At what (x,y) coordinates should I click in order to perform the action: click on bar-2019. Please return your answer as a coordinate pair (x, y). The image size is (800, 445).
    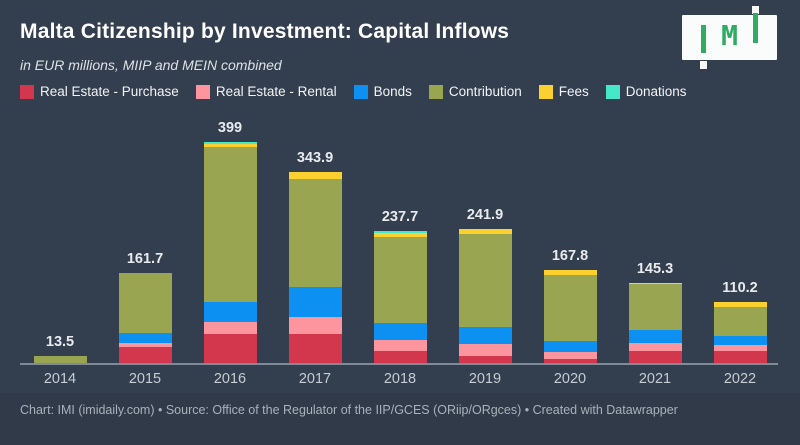
    Looking at the image, I should click on (485, 295).